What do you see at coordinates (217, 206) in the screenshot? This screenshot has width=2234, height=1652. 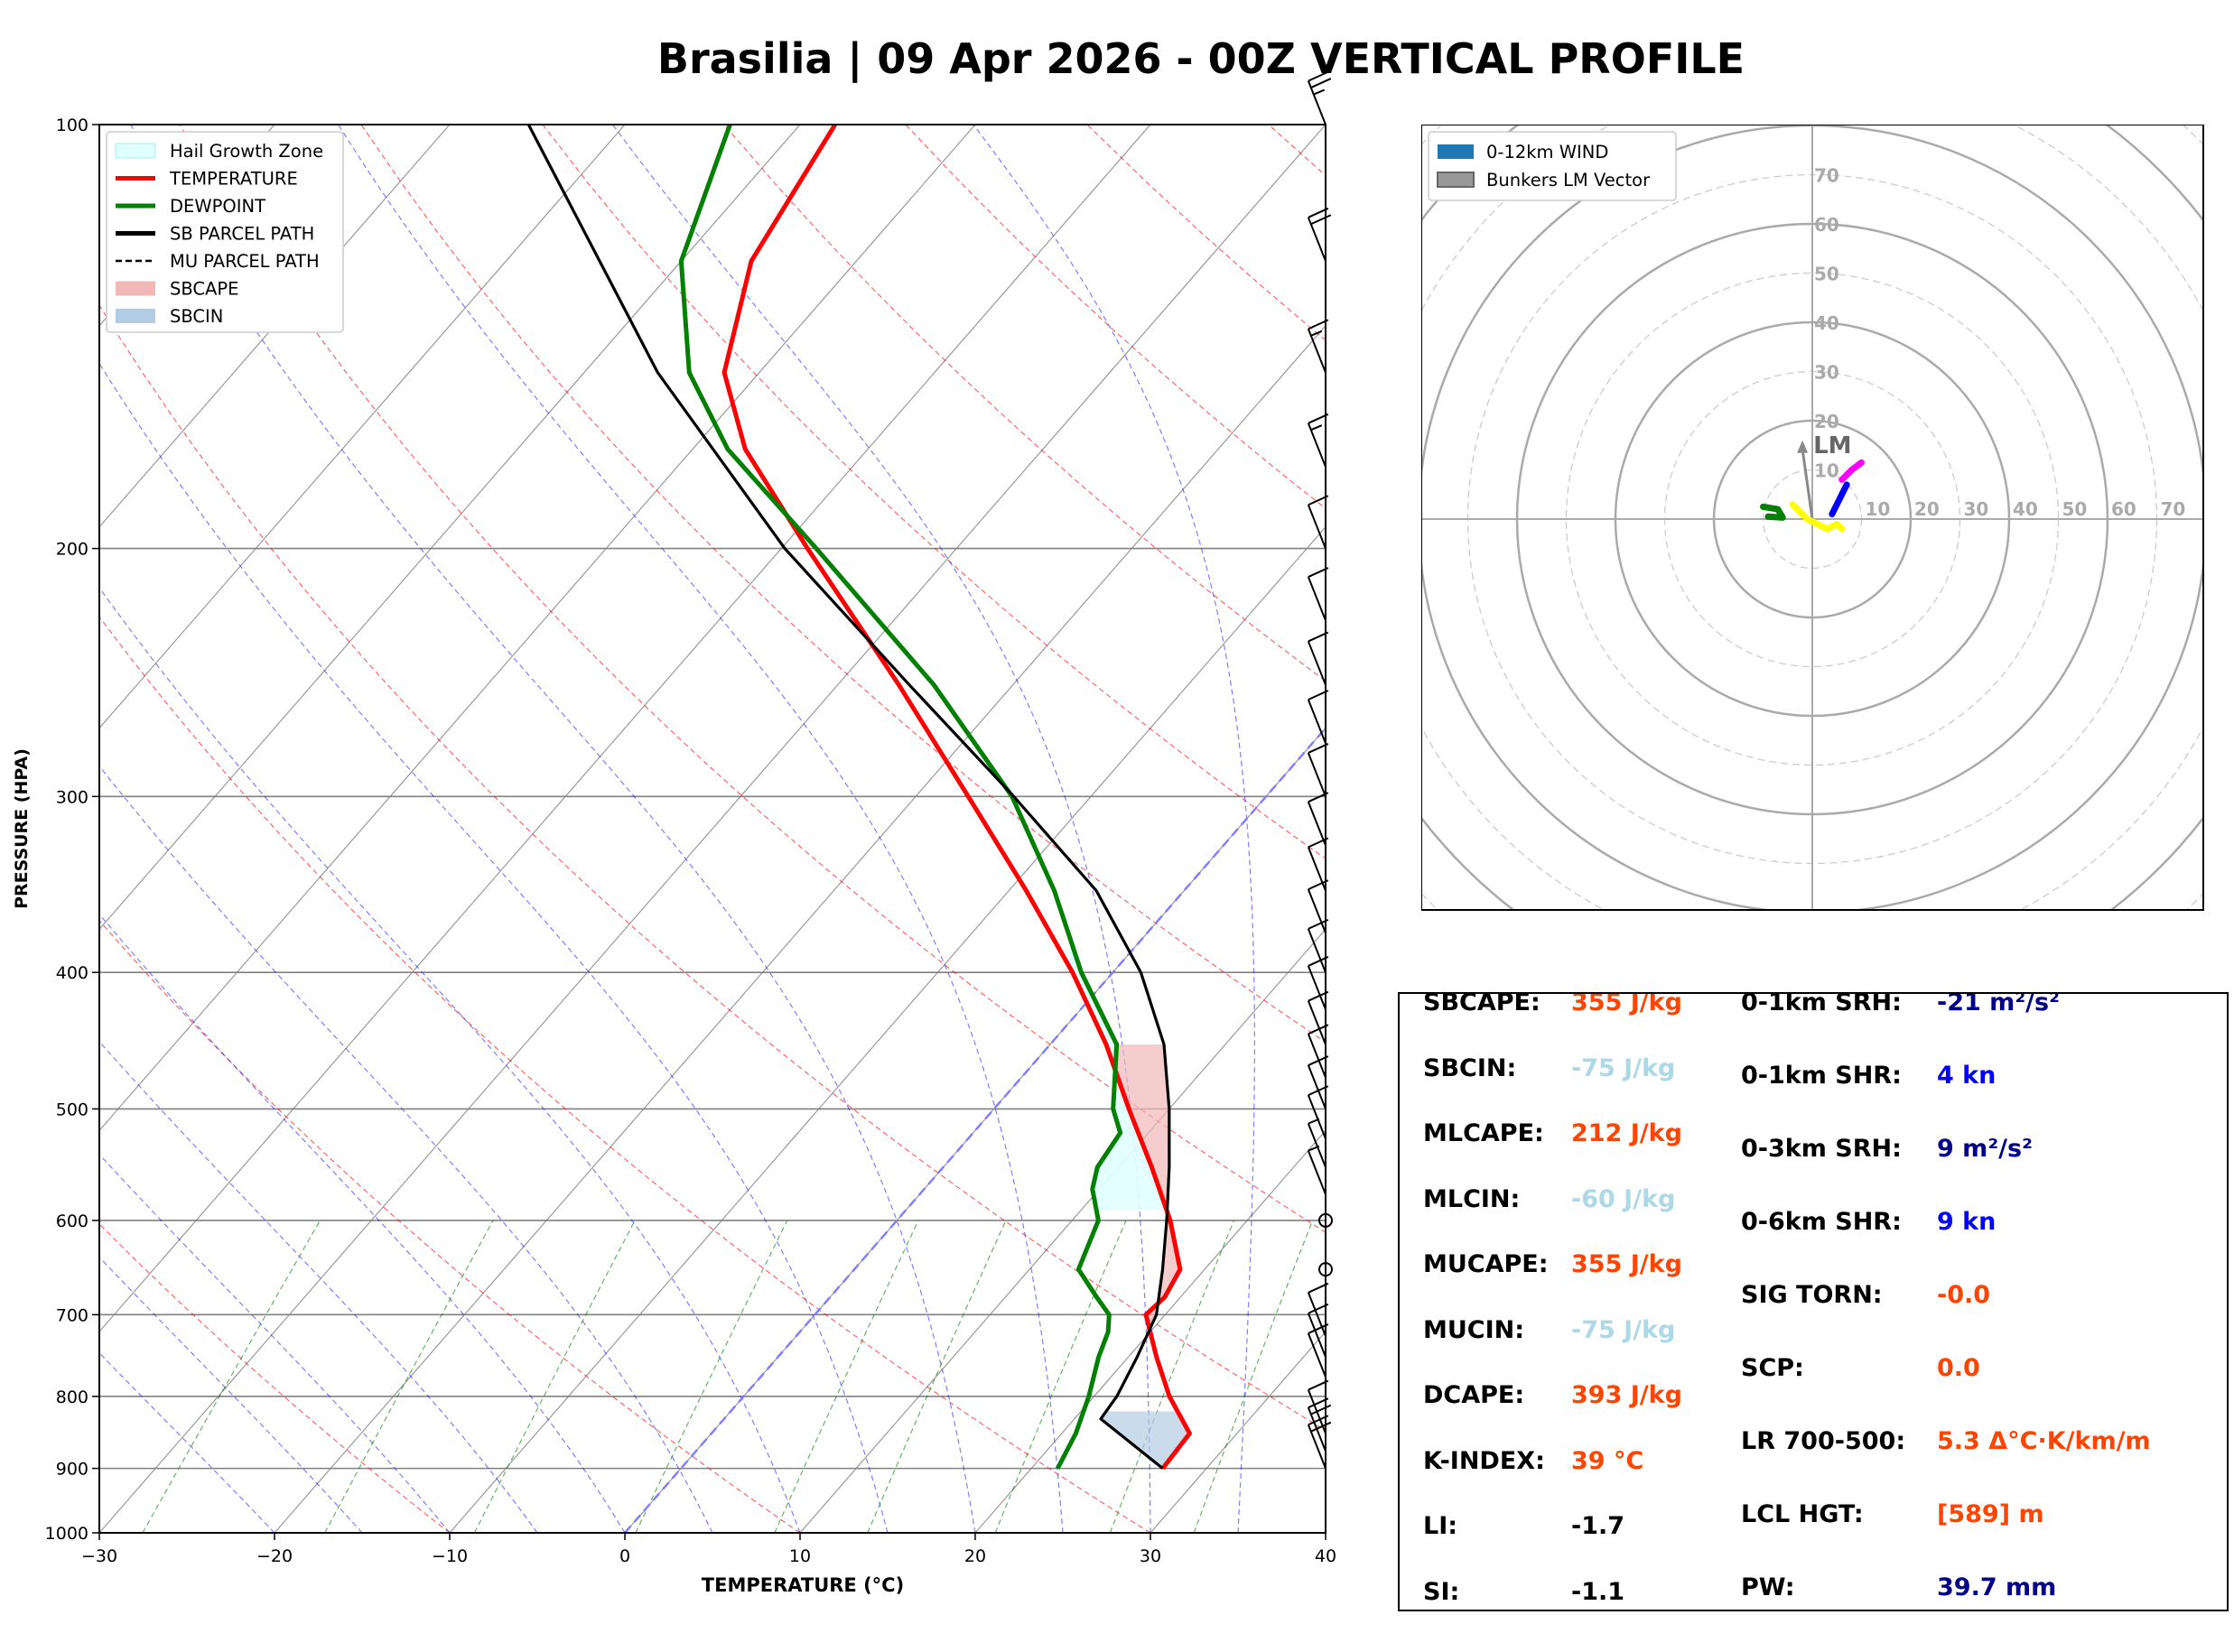 I see `legend-label: DEWPOINT` at bounding box center [217, 206].